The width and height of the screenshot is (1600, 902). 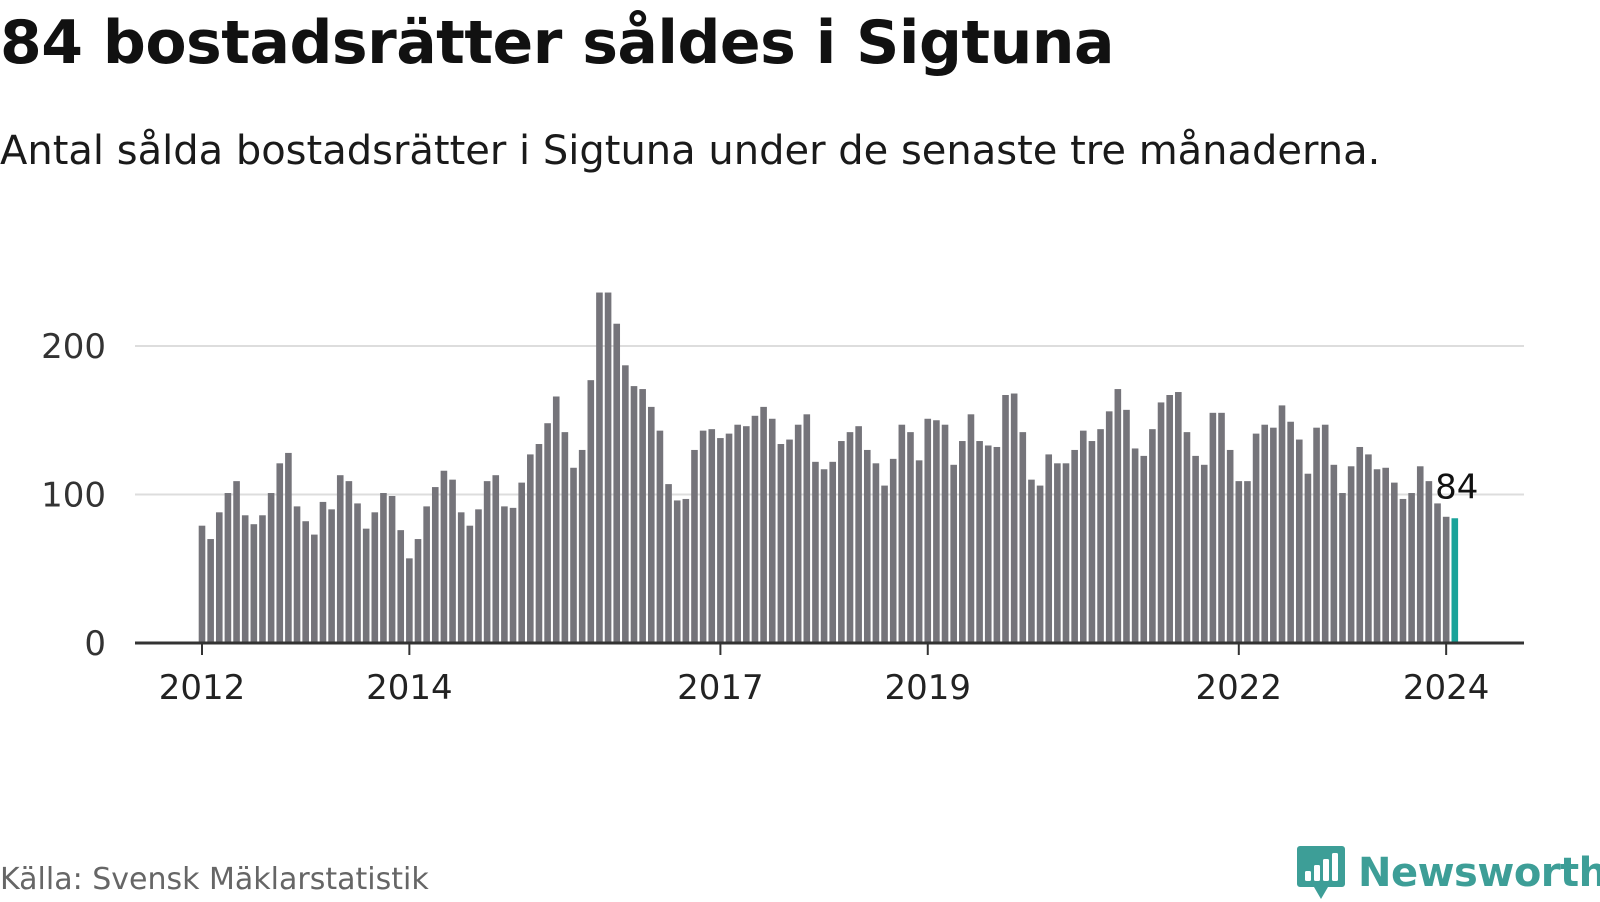 I want to click on brand-logo: Newsworthy, so click(x=1448, y=873).